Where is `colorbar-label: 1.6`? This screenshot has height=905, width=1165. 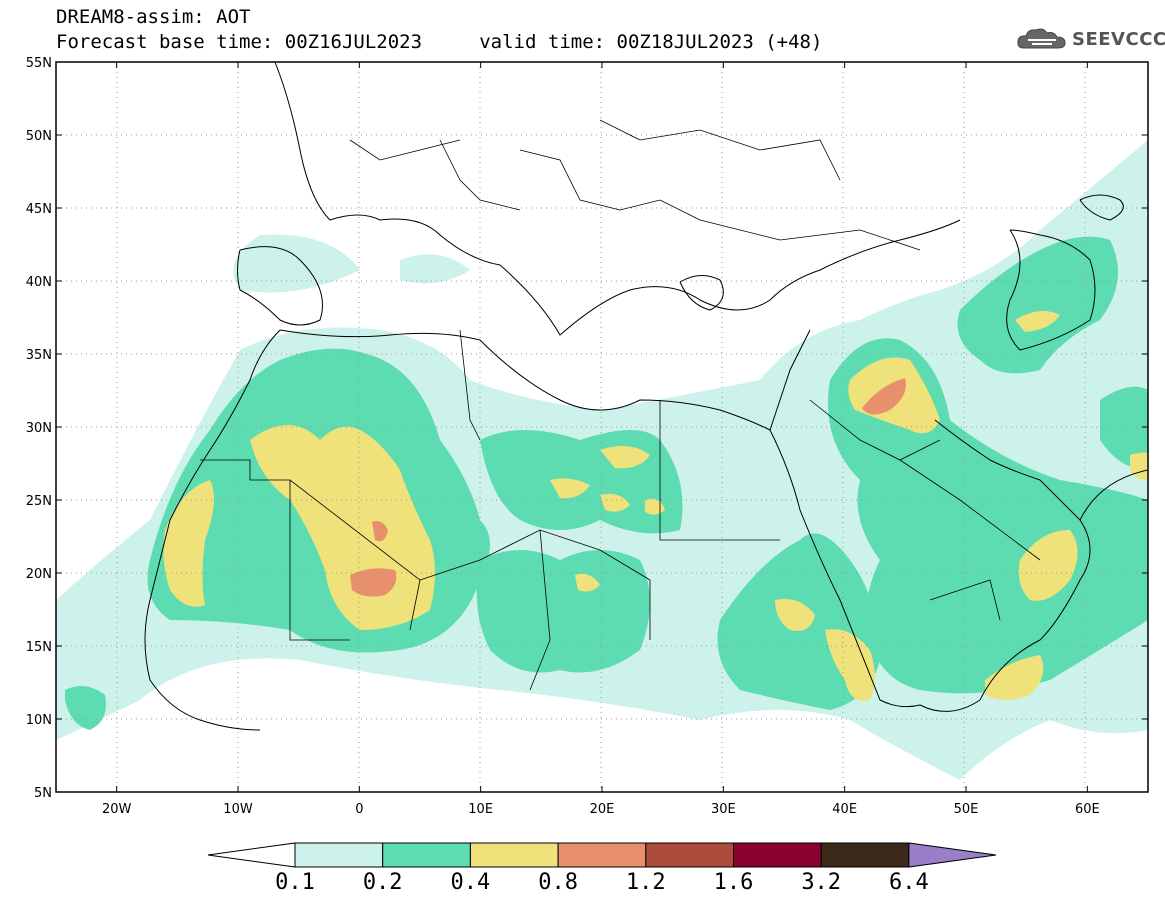 colorbar-label: 1.6 is located at coordinates (734, 882).